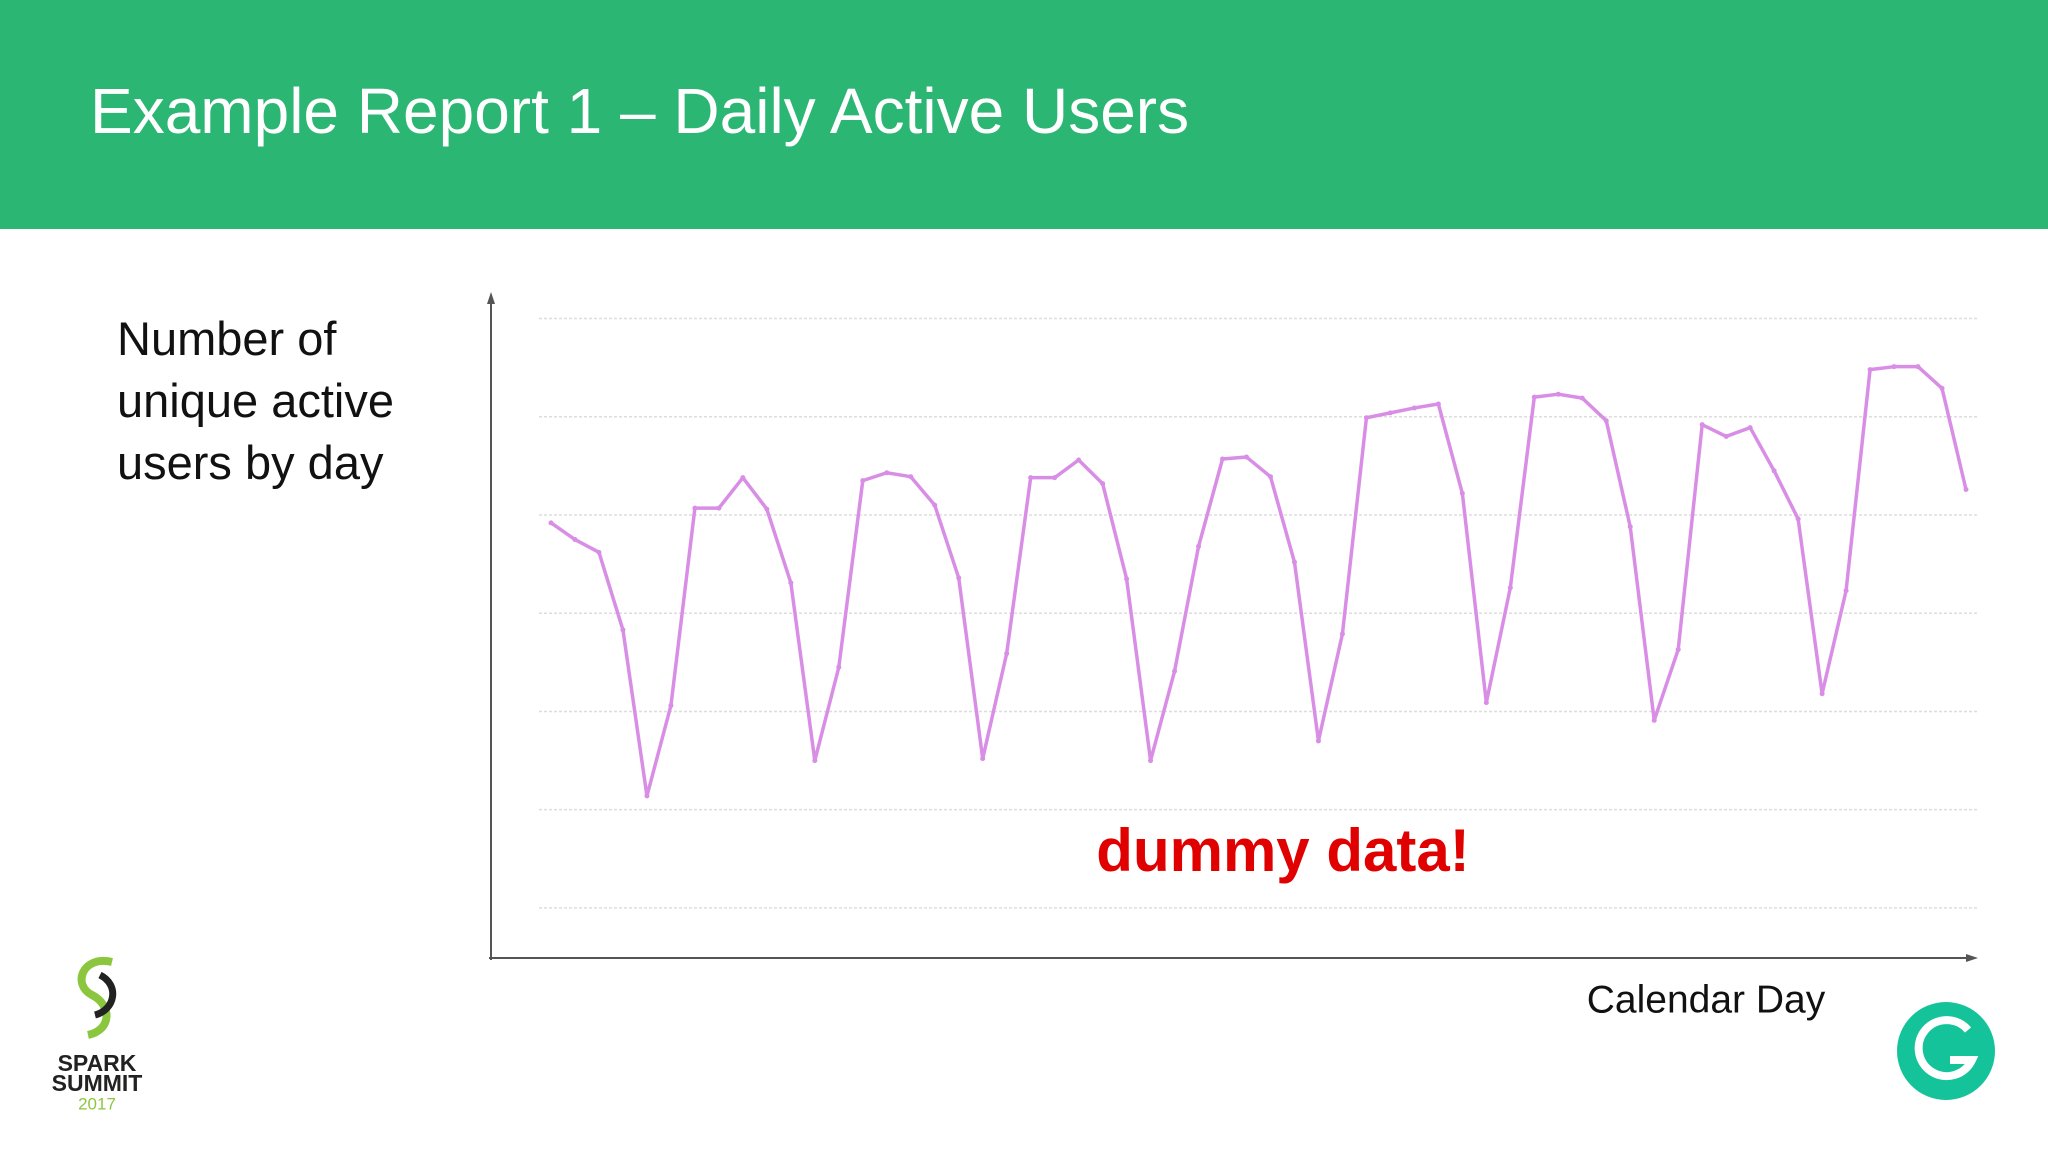  Describe the element at coordinates (1706, 999) in the screenshot. I see `x-axis-label: Calendar Day` at that location.